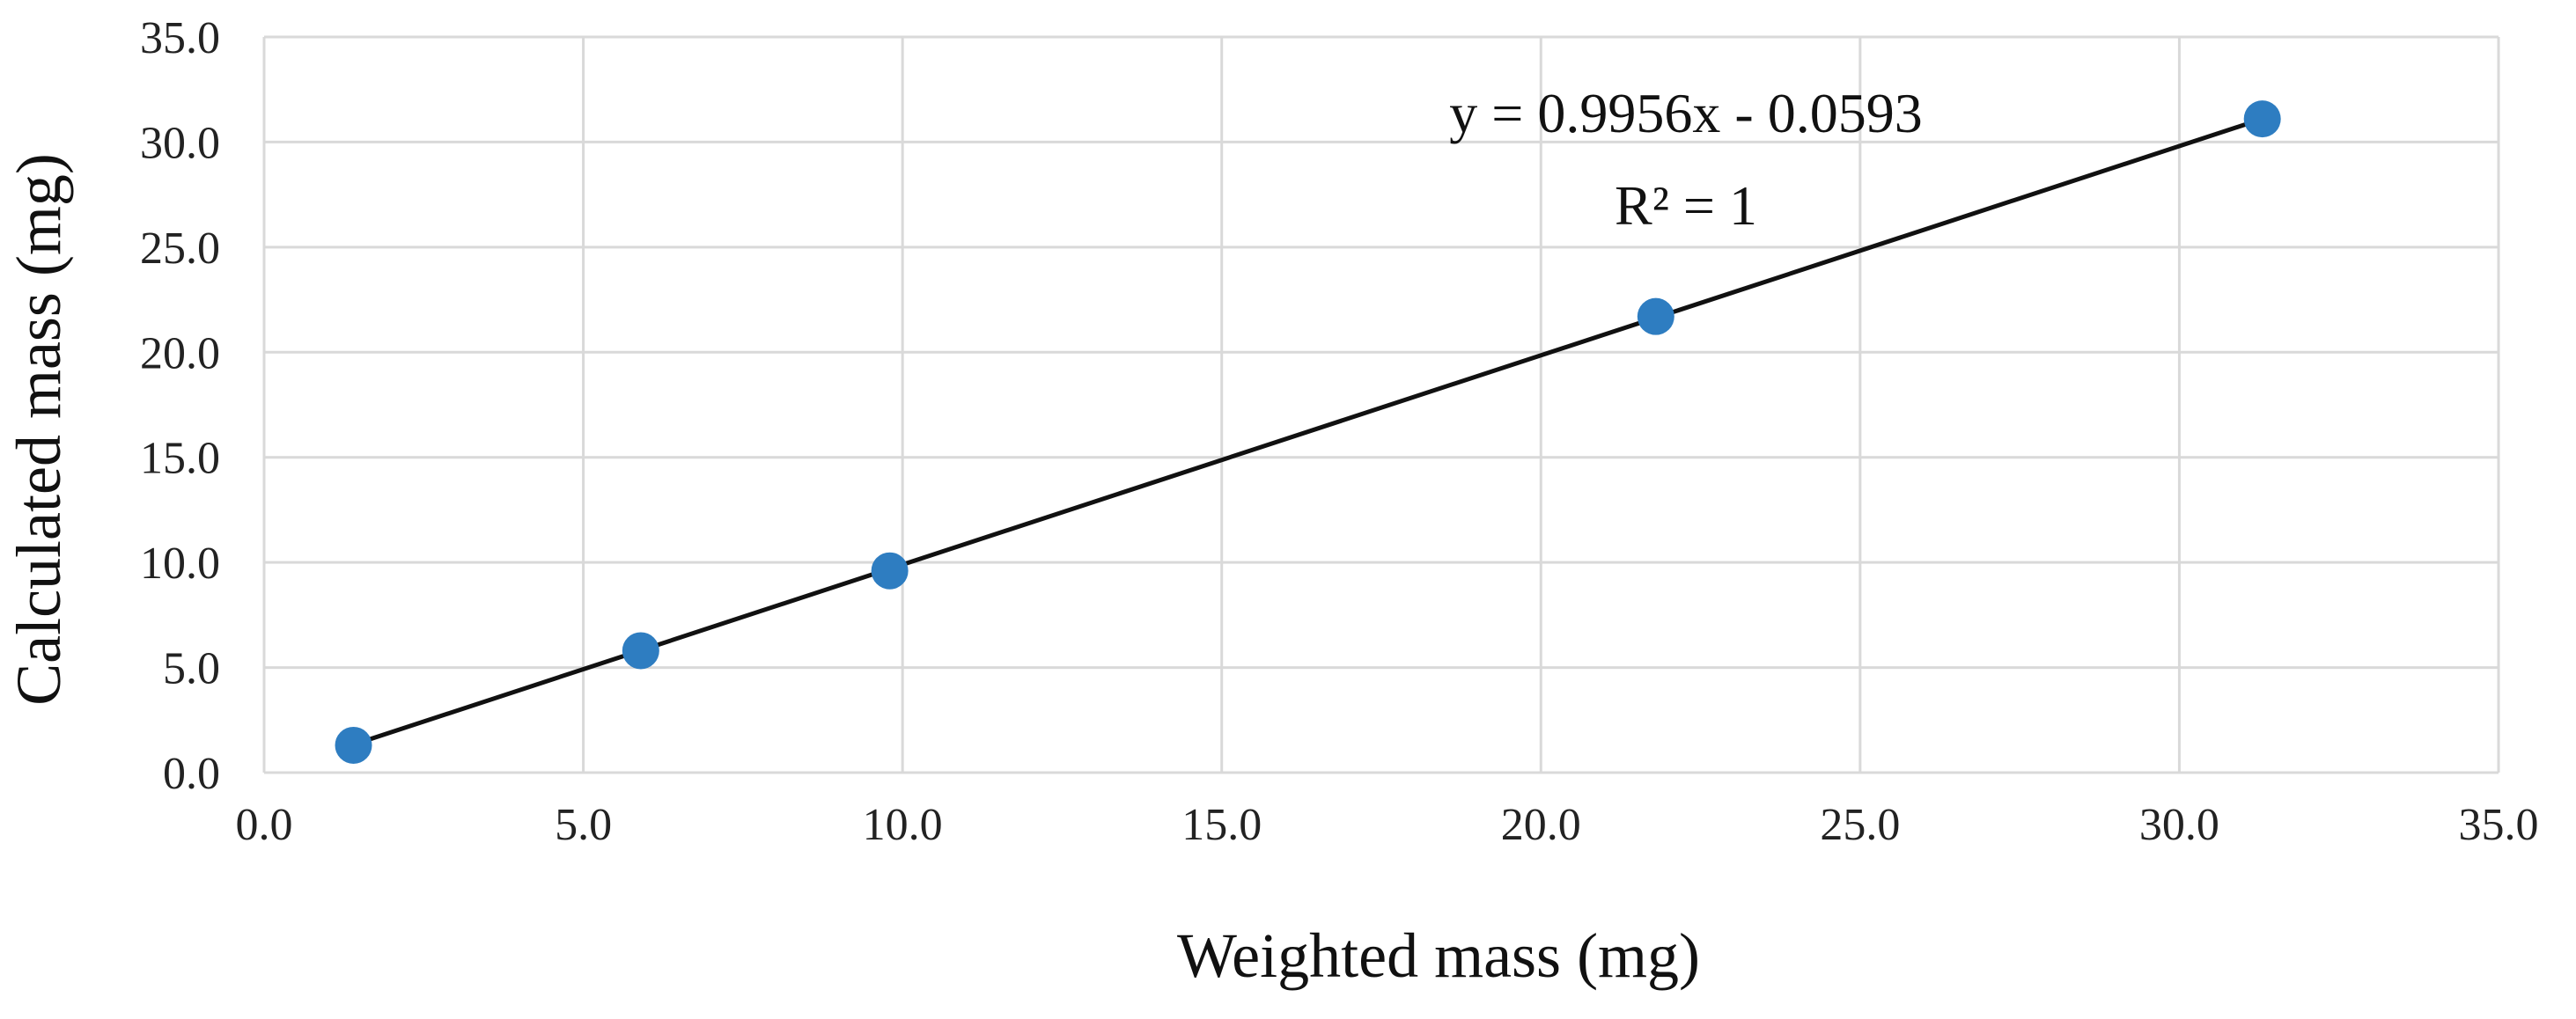  What do you see at coordinates (1686, 205) in the screenshot?
I see `trendline-r-squared: R² = 1` at bounding box center [1686, 205].